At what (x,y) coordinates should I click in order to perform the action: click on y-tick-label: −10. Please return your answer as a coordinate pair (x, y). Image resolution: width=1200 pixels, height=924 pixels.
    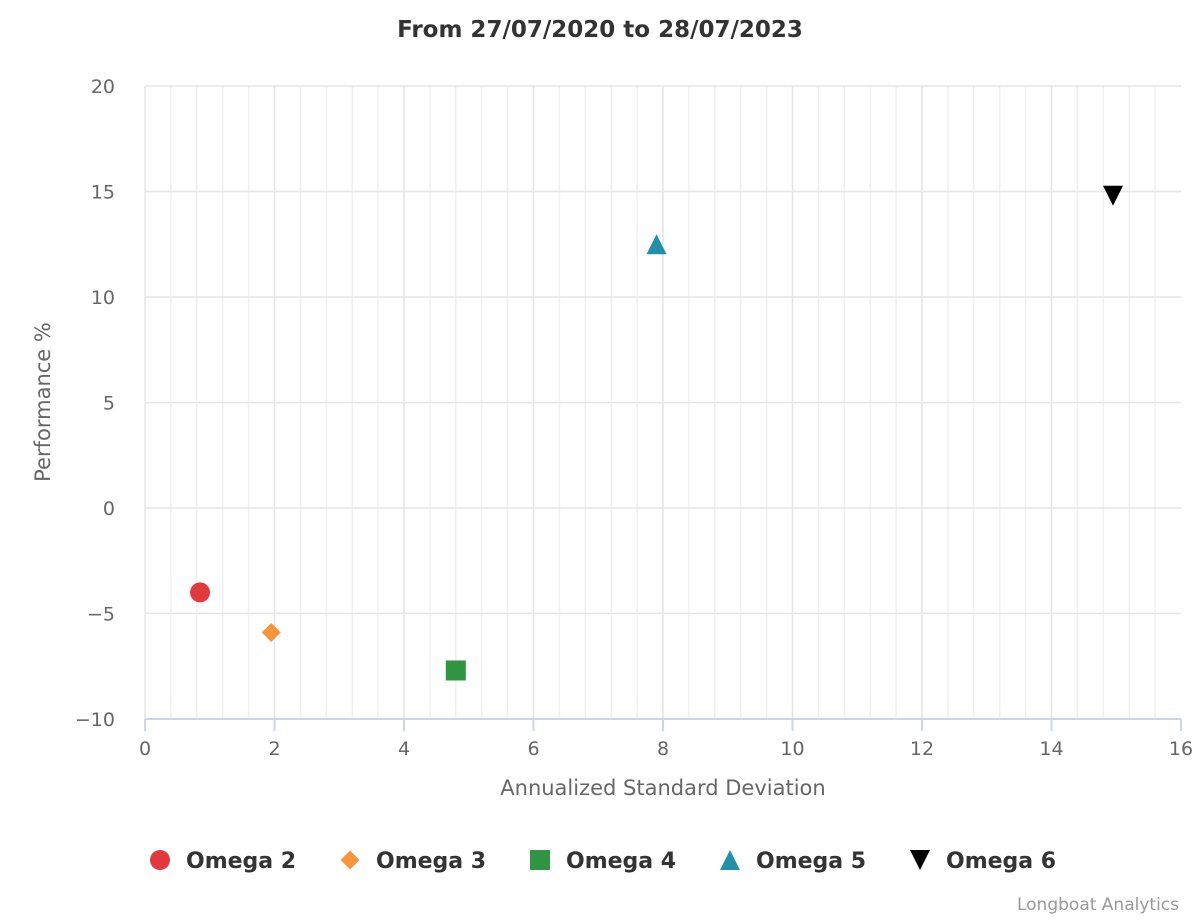
    Looking at the image, I should click on (95, 720).